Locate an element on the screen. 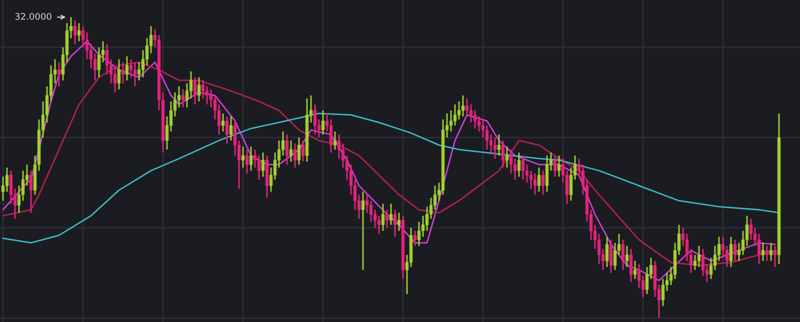  annotation: 32.0000 is located at coordinates (33, 16).